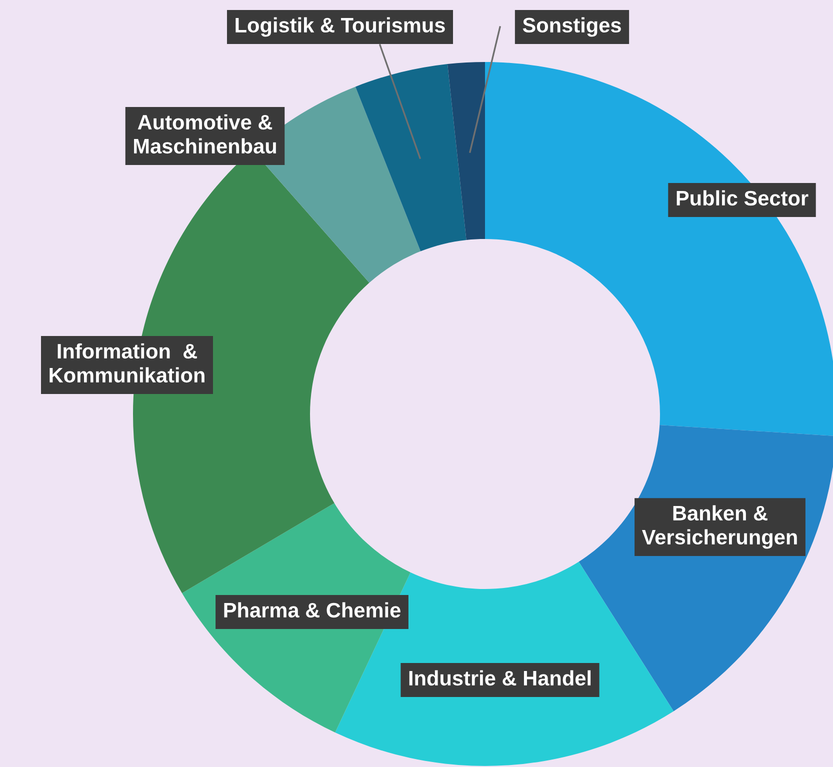 This screenshot has width=833, height=767. What do you see at coordinates (205, 134) in the screenshot?
I see `slice-label: Automotive & Maschinenbau` at bounding box center [205, 134].